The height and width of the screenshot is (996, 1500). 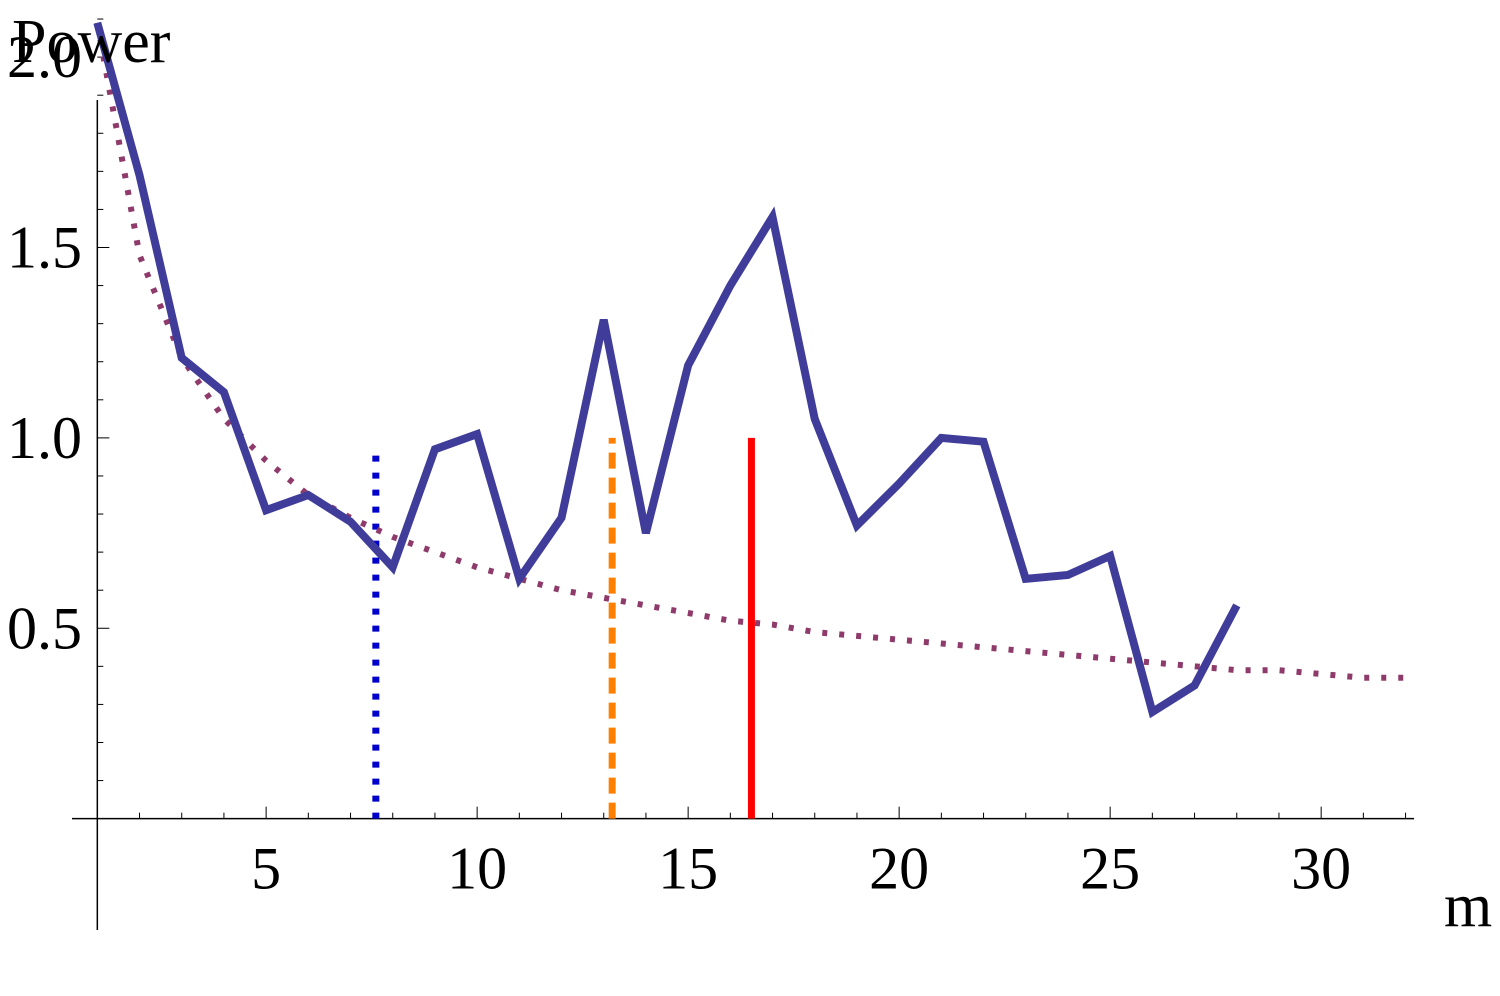 I want to click on x-tick-label: 10, so click(x=477, y=869).